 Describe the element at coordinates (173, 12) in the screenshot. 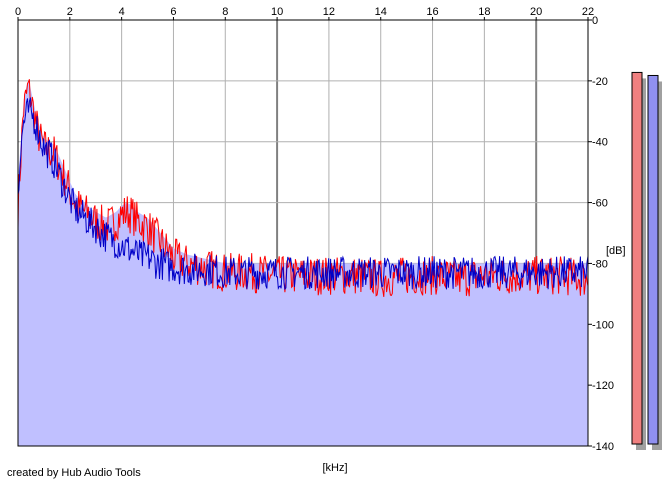

I see `x-tick-label: 6` at that location.